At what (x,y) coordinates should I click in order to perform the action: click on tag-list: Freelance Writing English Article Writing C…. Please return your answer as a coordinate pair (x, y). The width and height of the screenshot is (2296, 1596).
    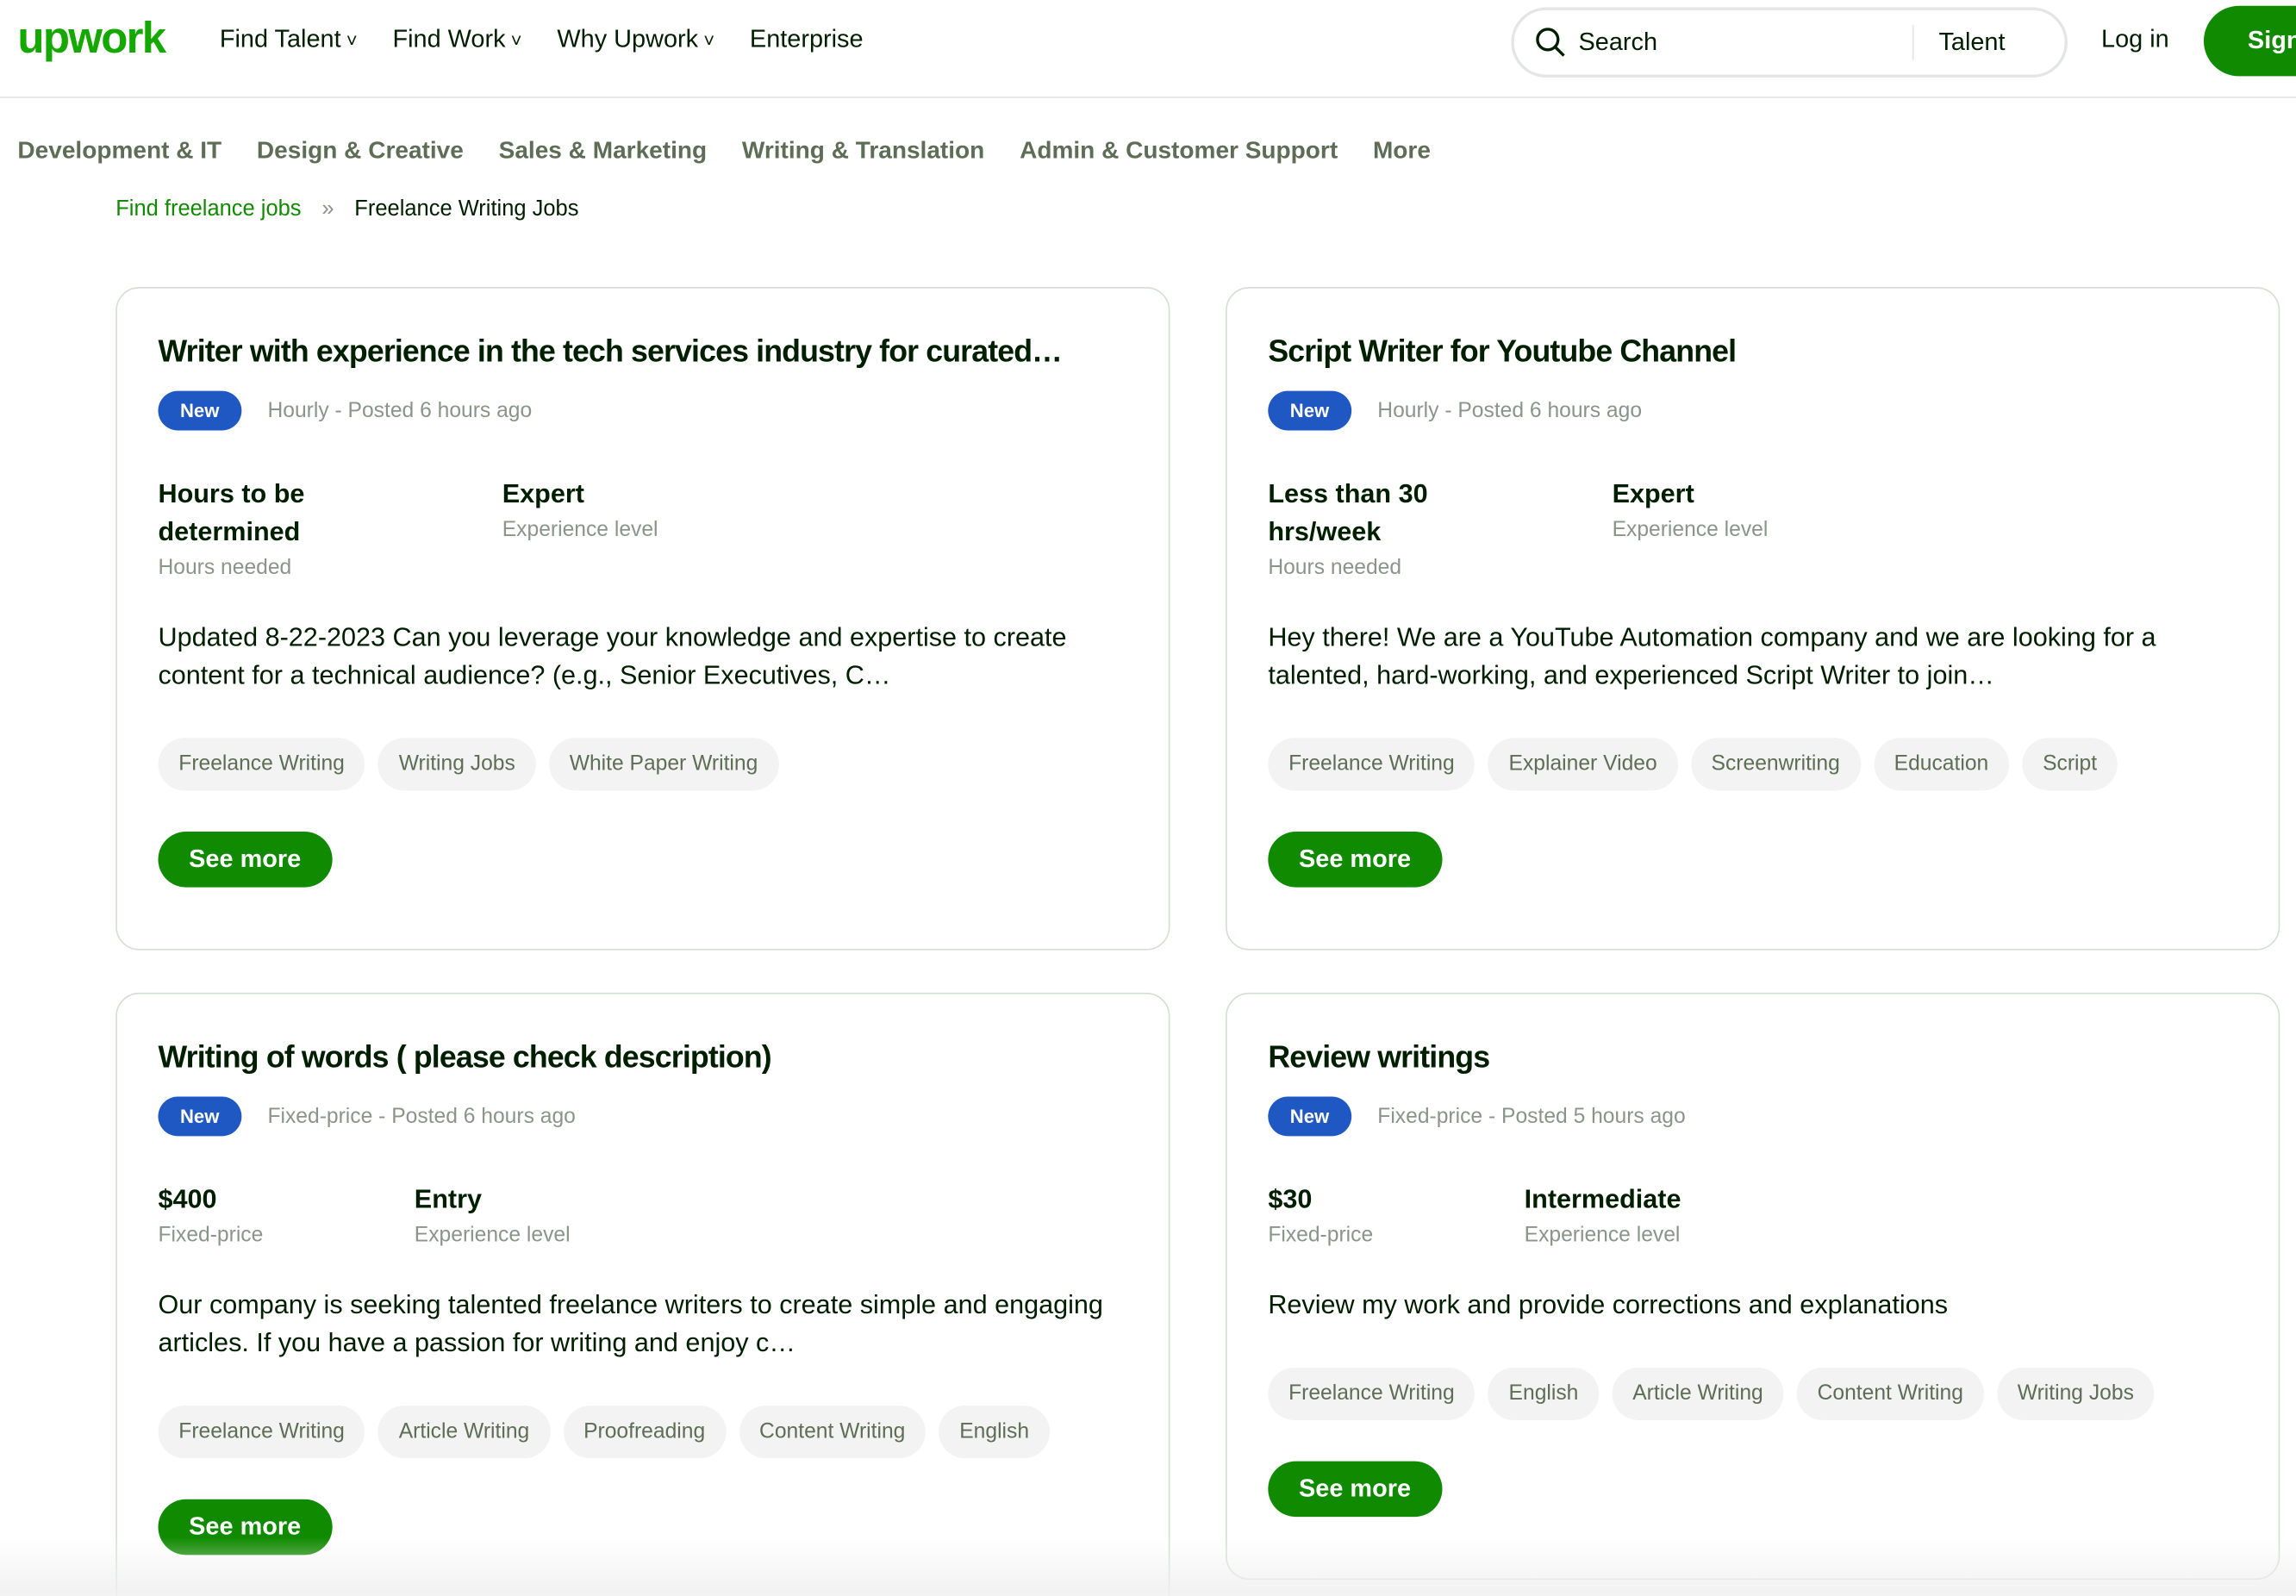
    Looking at the image, I should click on (1752, 1394).